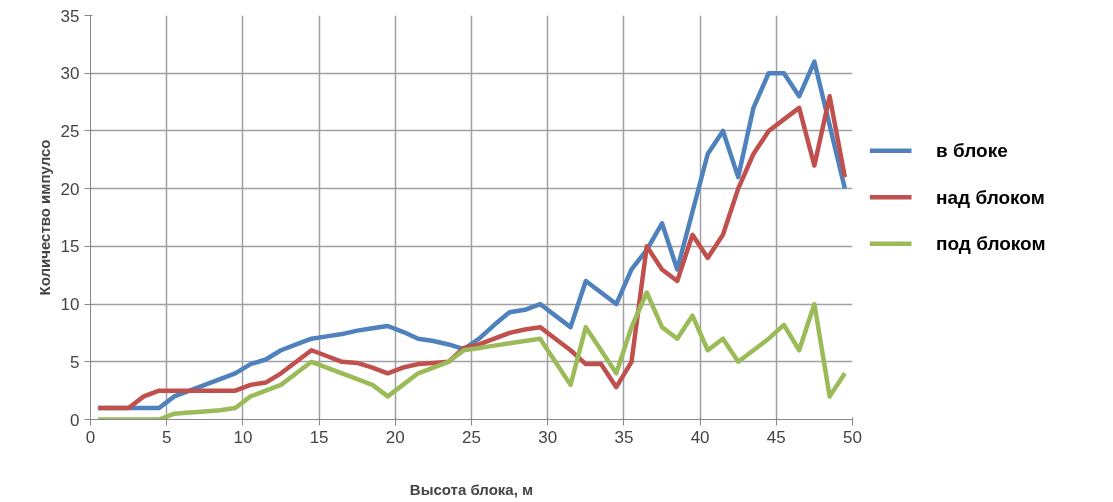  Describe the element at coordinates (70, 305) in the screenshot. I see `y-tick-label: 10` at that location.